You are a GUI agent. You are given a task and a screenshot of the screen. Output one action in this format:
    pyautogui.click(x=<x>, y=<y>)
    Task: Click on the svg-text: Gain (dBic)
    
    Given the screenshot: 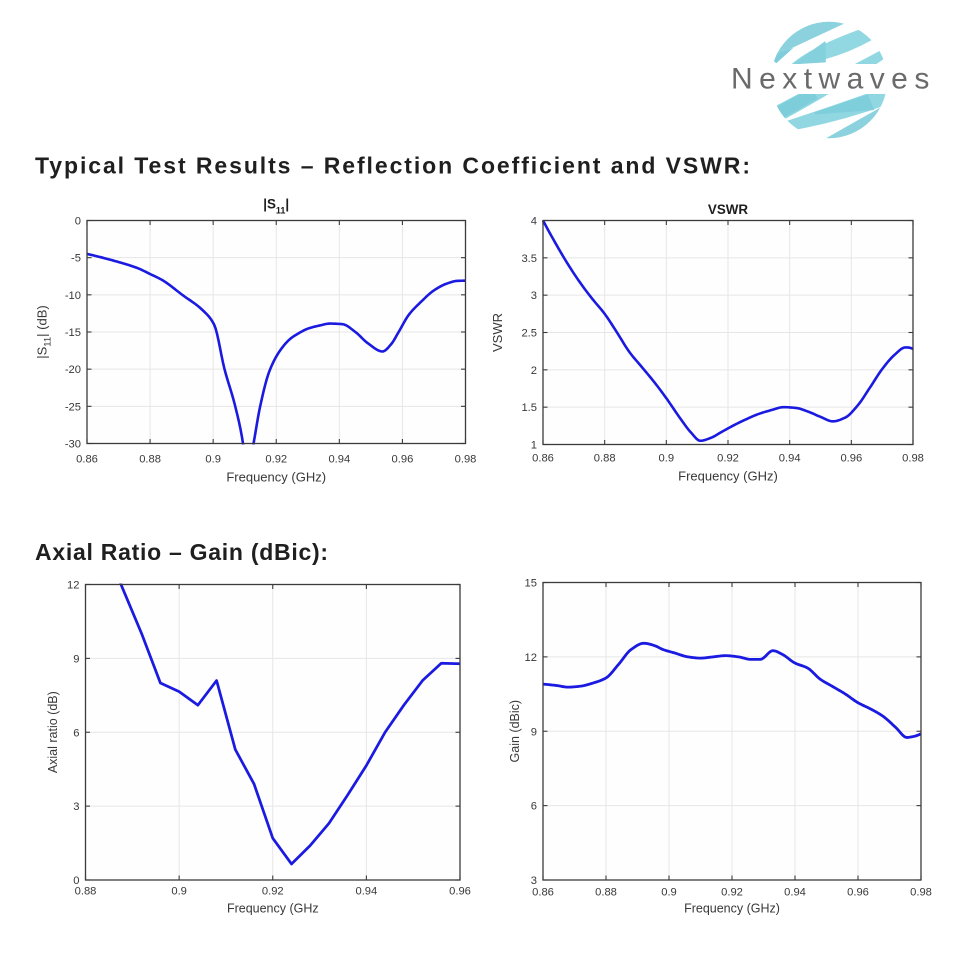 What is the action you would take?
    pyautogui.click(x=515, y=731)
    